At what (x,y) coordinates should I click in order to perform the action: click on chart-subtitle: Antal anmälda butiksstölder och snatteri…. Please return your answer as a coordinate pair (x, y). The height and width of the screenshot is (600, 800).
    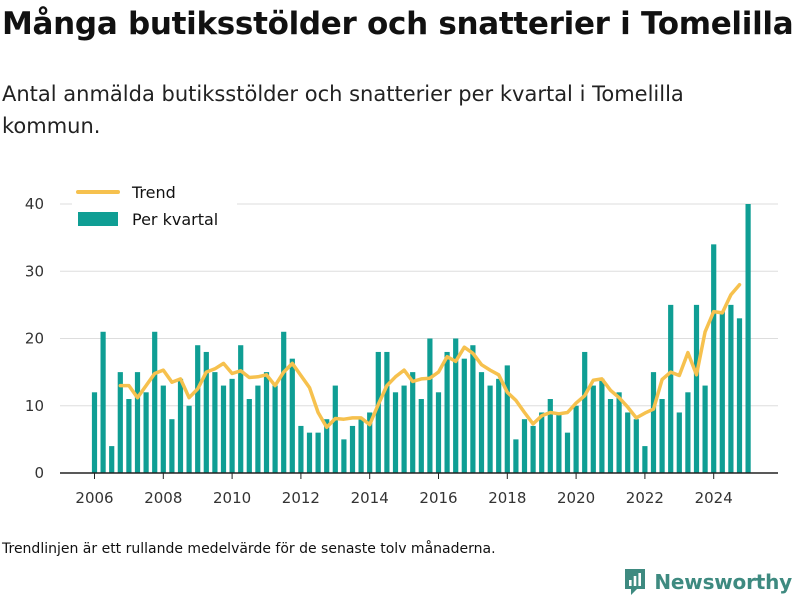
    Looking at the image, I should click on (343, 110).